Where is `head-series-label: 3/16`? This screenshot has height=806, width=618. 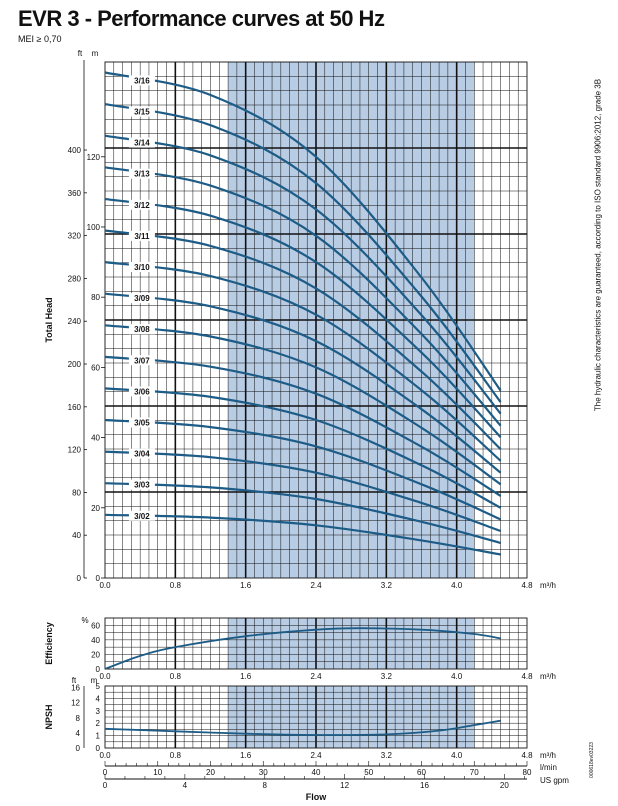
head-series-label: 3/16 is located at coordinates (142, 80).